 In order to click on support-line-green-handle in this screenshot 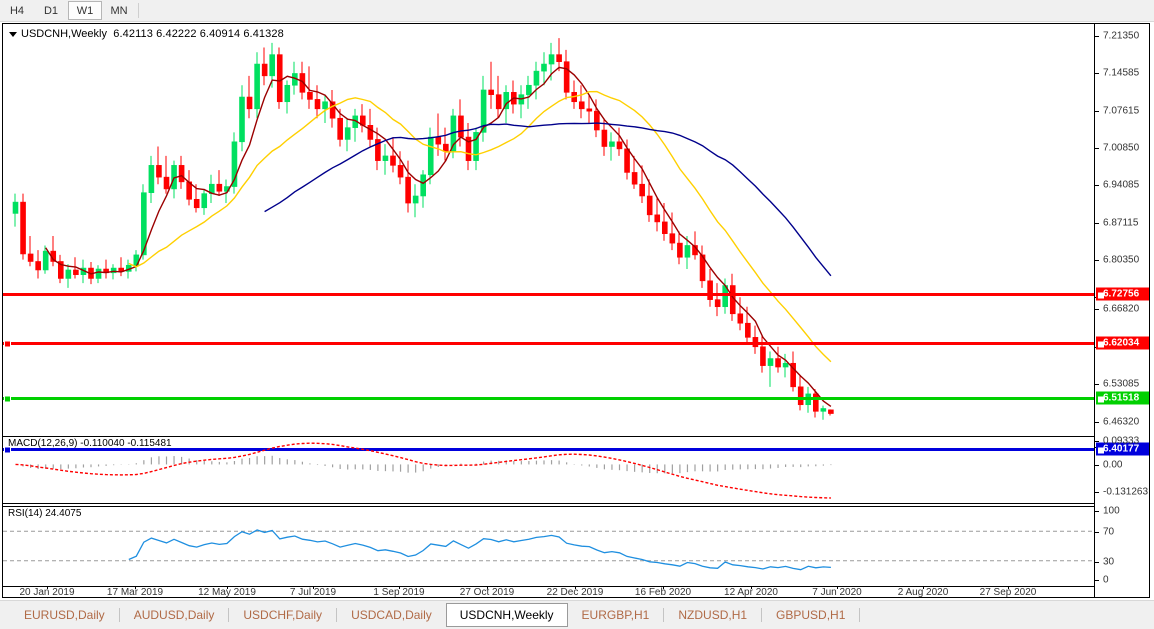, I will do `click(7, 399)`.